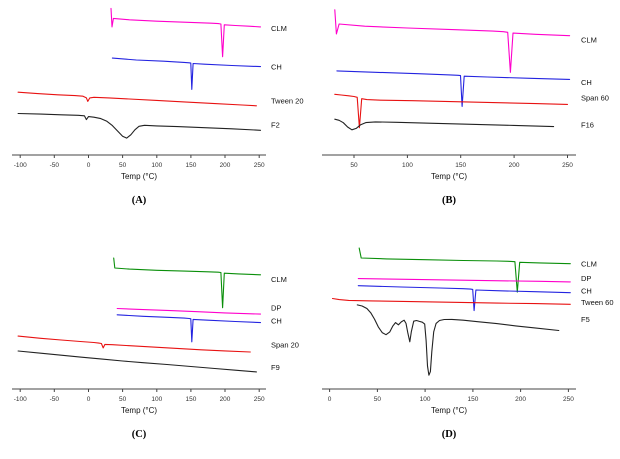  What do you see at coordinates (275, 125) in the screenshot?
I see `curve-label-f2: F2` at bounding box center [275, 125].